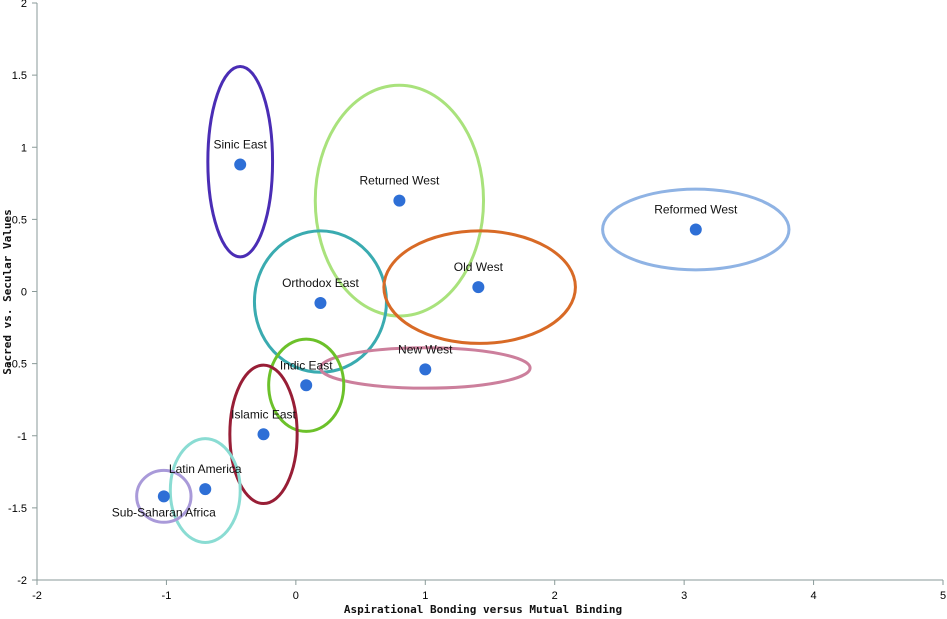 The height and width of the screenshot is (619, 947). I want to click on data-label: Islamic East, so click(263, 414).